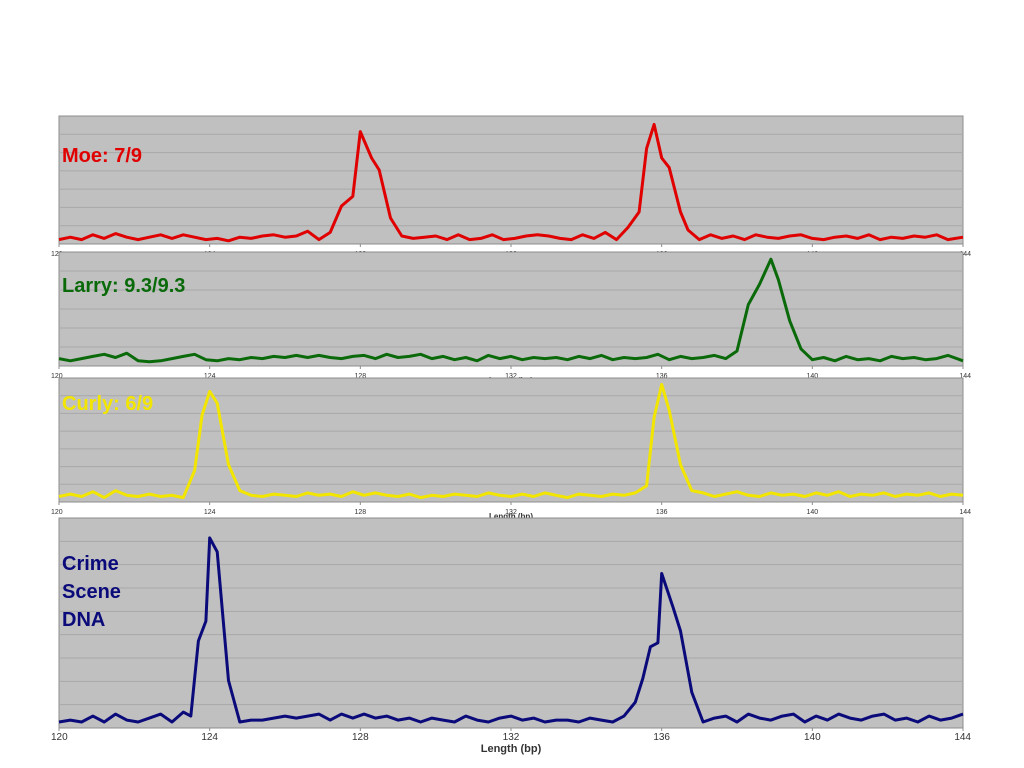  I want to click on sample-label: Crime, so click(90, 564).